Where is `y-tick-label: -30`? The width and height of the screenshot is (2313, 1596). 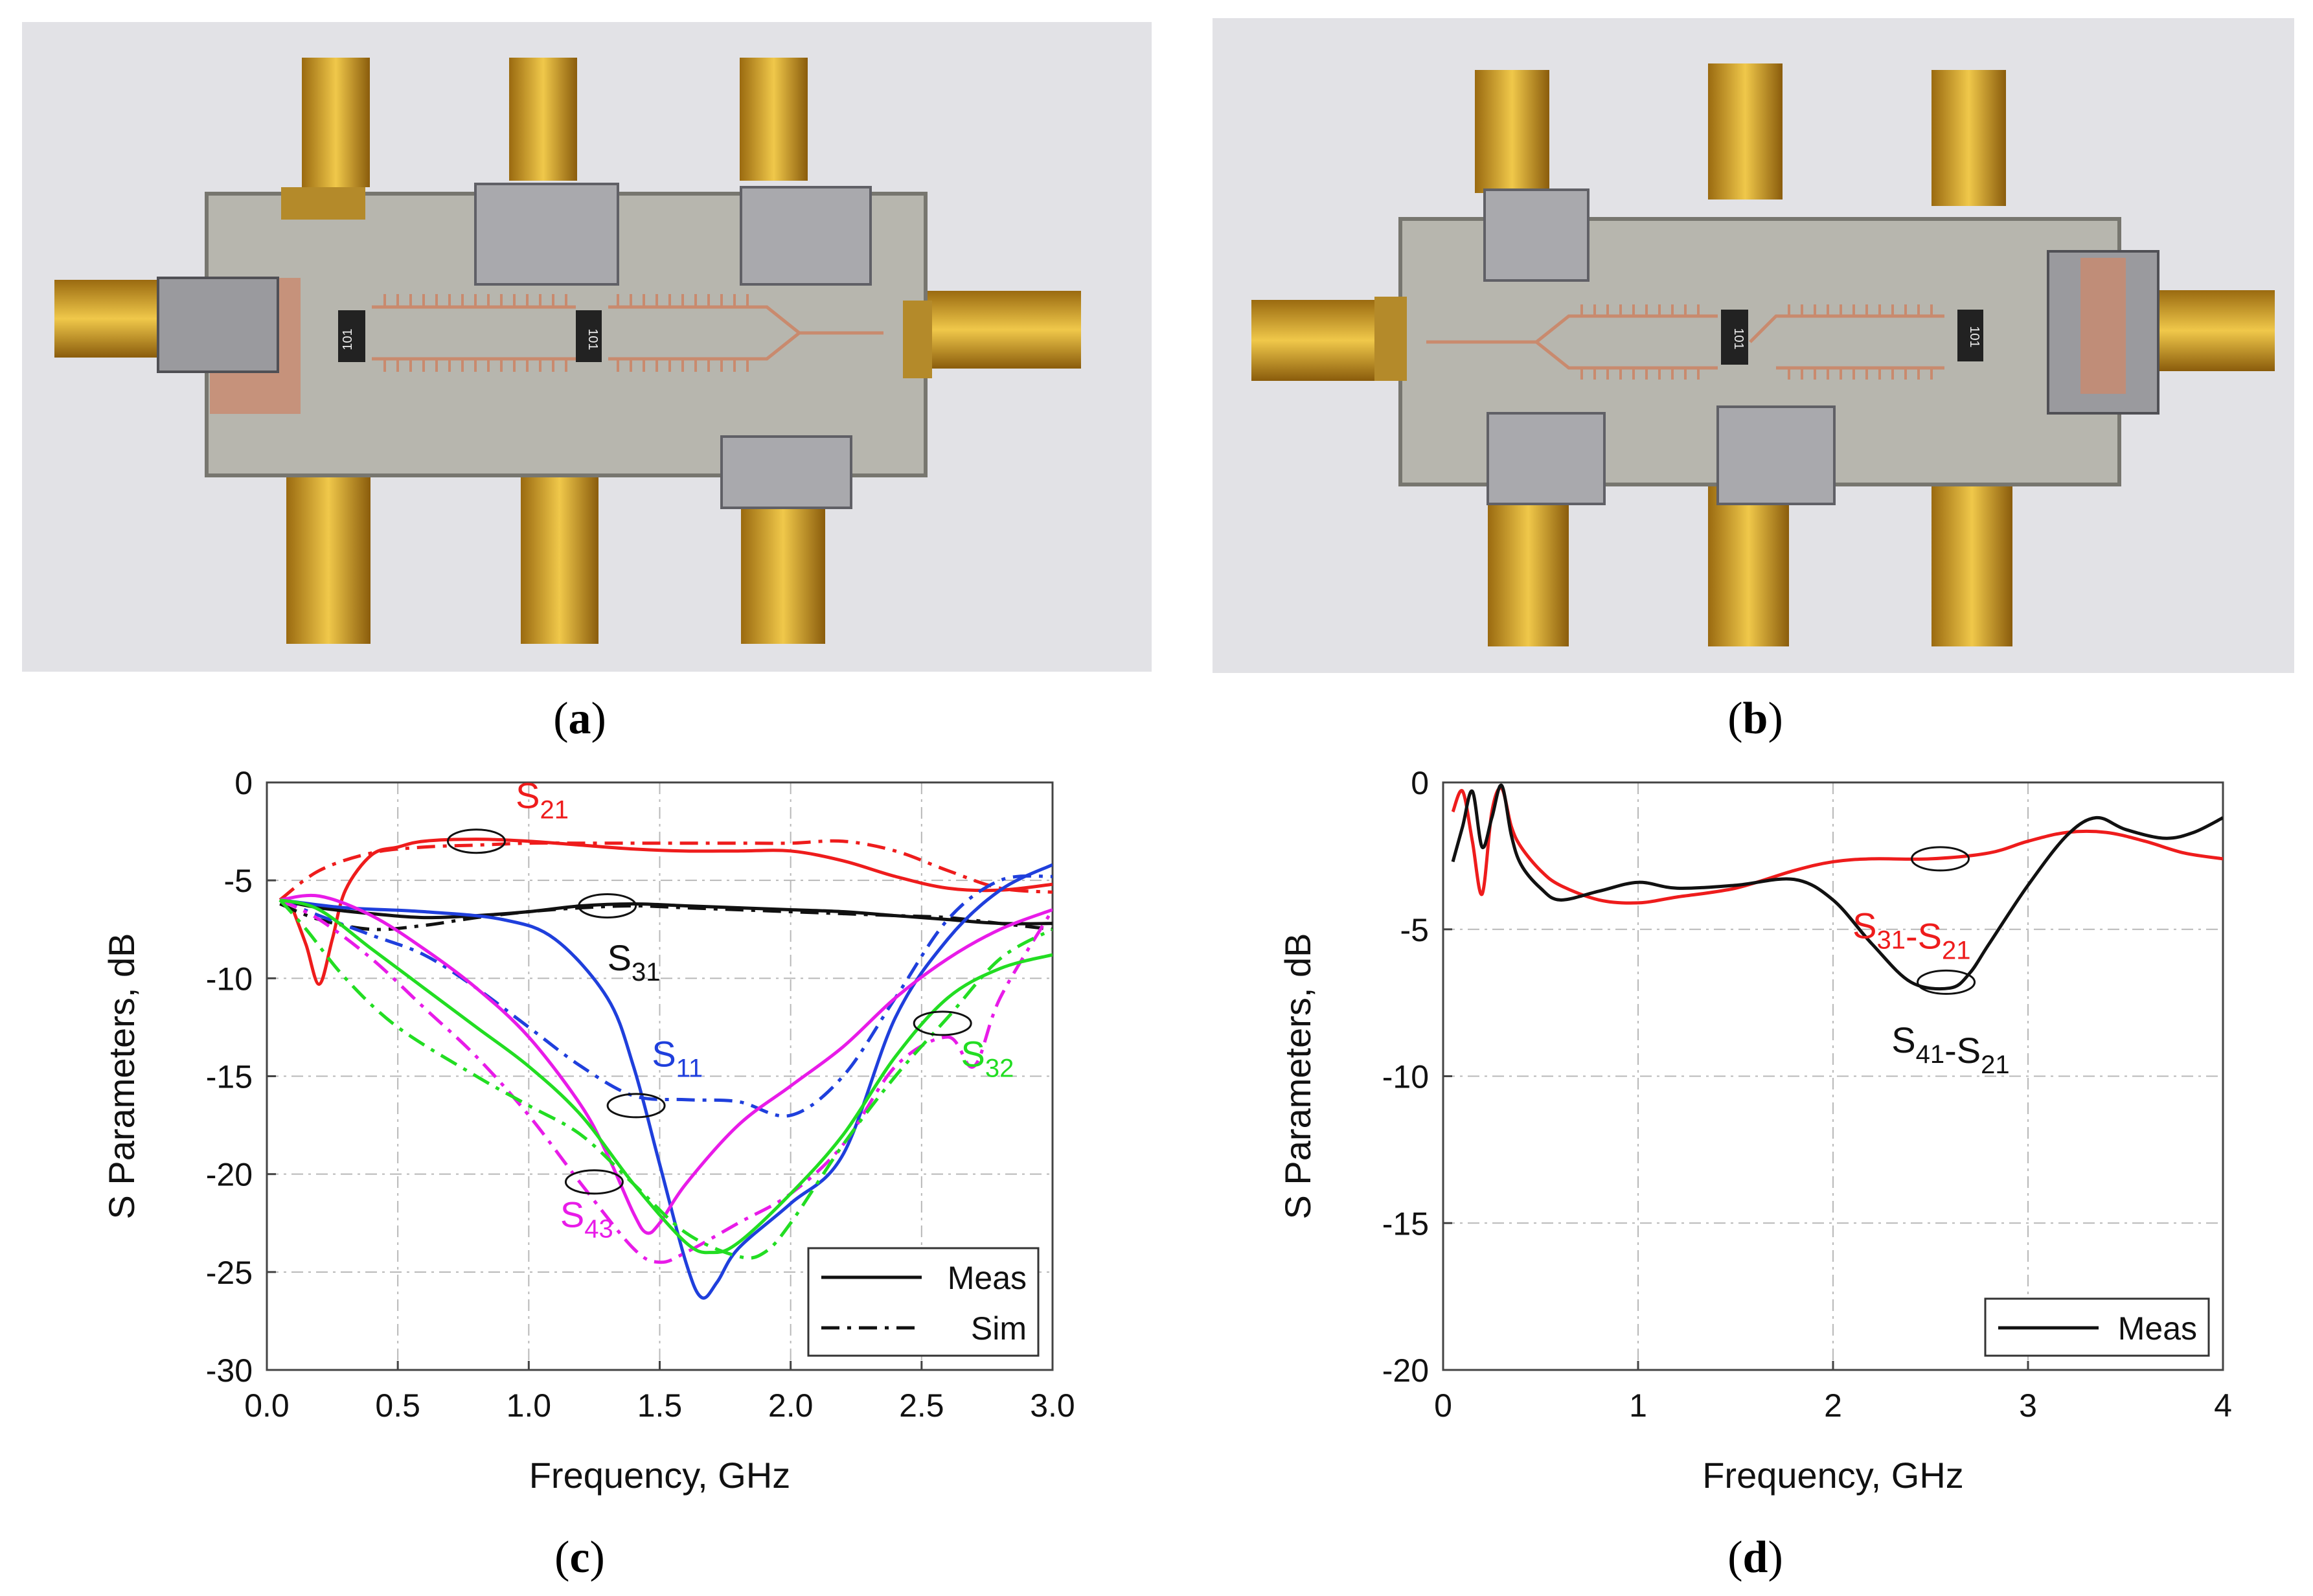
y-tick-label: -30 is located at coordinates (230, 1370).